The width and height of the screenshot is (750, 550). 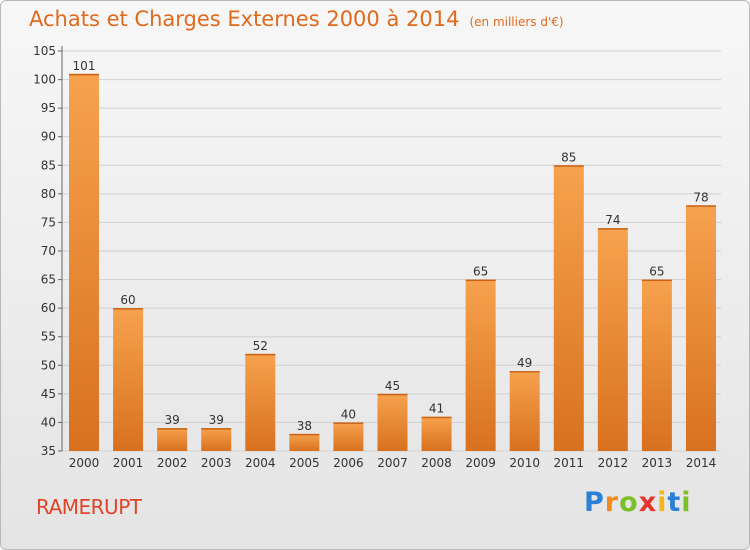 What do you see at coordinates (48, 280) in the screenshot?
I see `y-tick-label: 65` at bounding box center [48, 280].